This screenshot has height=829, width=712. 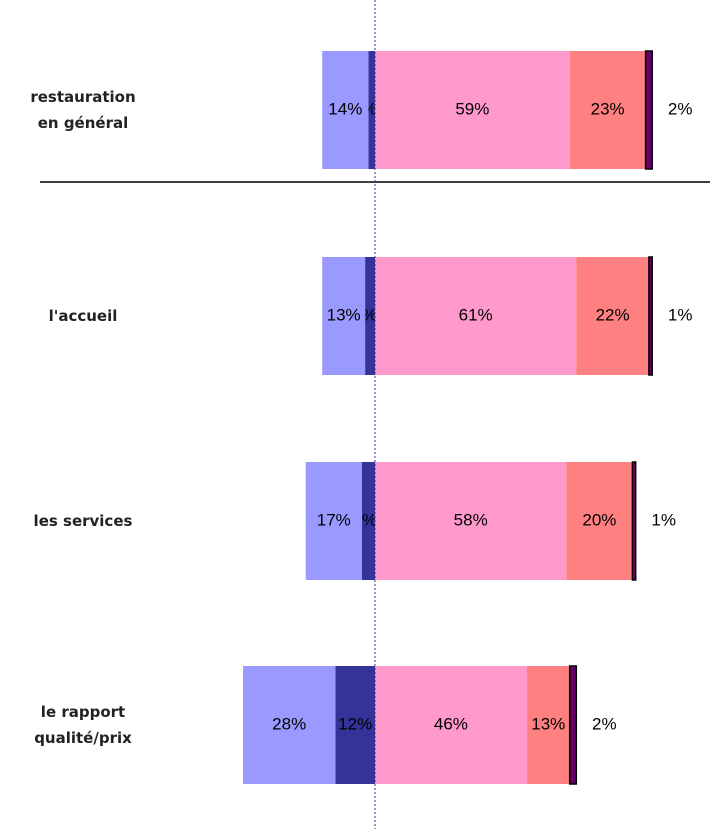 I want to click on value-label: 17%, so click(x=334, y=519).